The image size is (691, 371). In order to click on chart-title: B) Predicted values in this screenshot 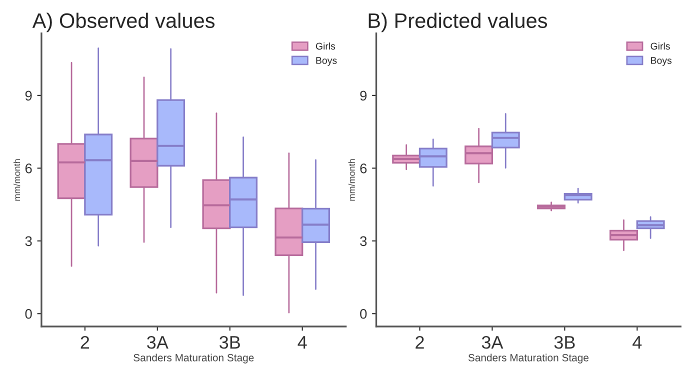, I will do `click(458, 22)`.